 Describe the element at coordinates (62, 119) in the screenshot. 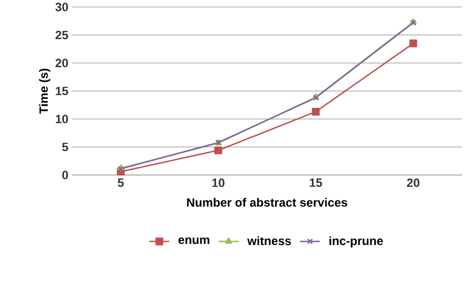

I see `y-tick-label: 10` at that location.